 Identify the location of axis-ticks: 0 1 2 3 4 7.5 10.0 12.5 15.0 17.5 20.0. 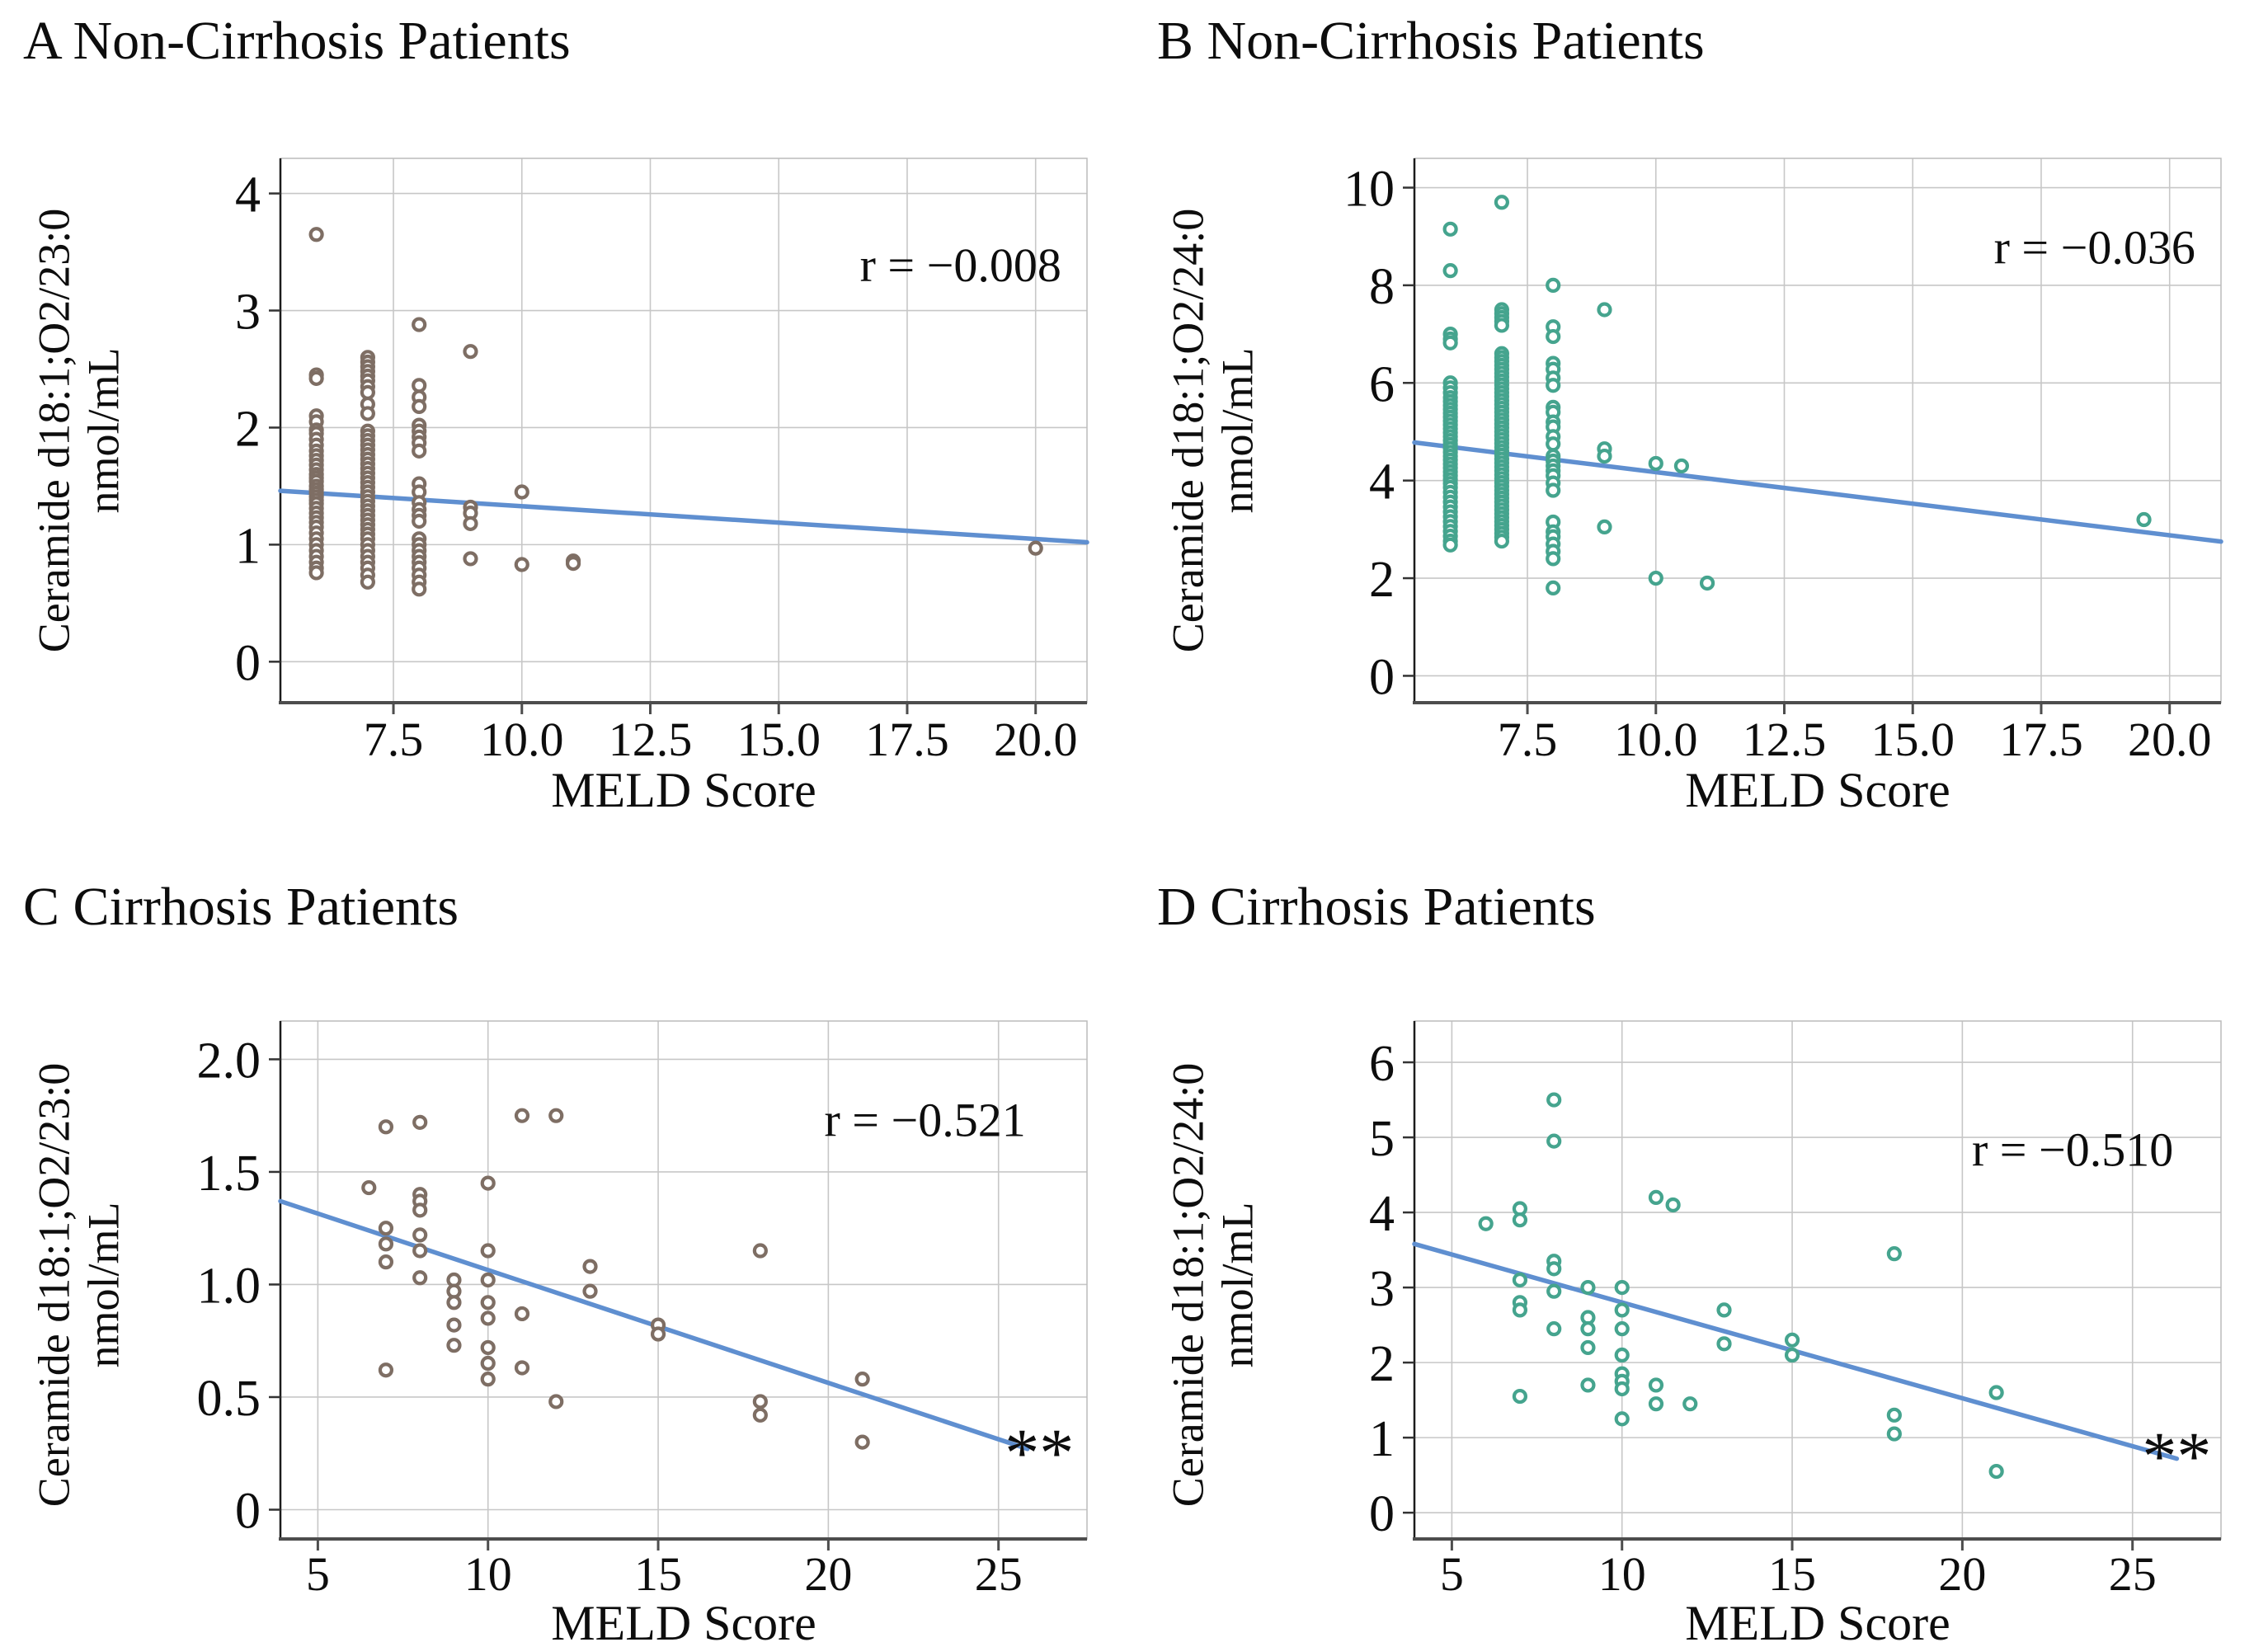
(656, 466).